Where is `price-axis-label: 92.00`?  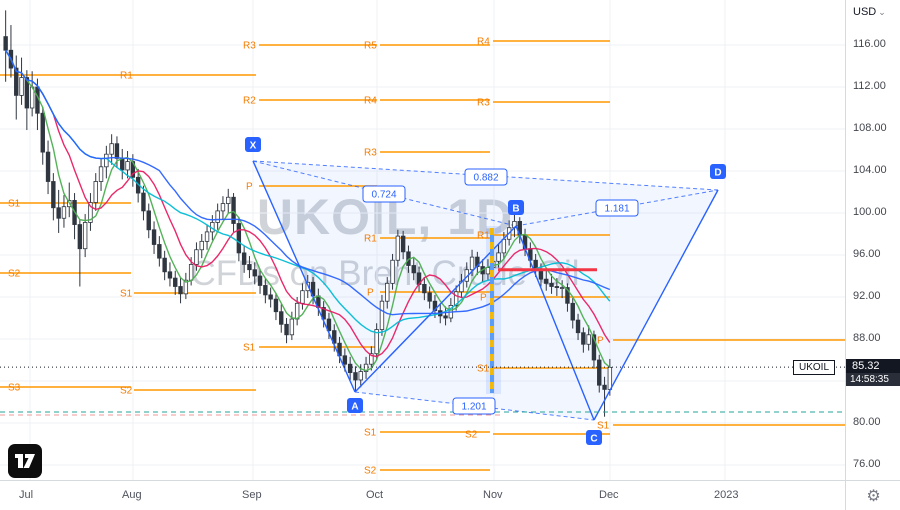 price-axis-label: 92.00 is located at coordinates (867, 296).